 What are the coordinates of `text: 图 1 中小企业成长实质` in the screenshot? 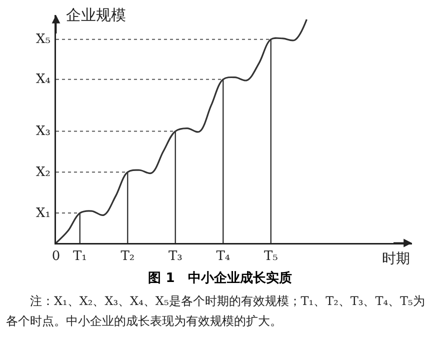 It's located at (220, 278).